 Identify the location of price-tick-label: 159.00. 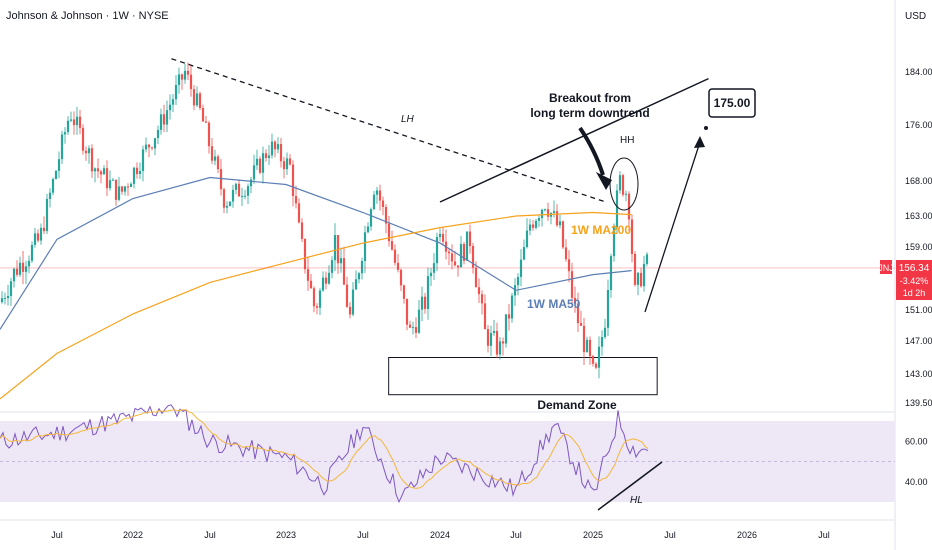
(918, 247).